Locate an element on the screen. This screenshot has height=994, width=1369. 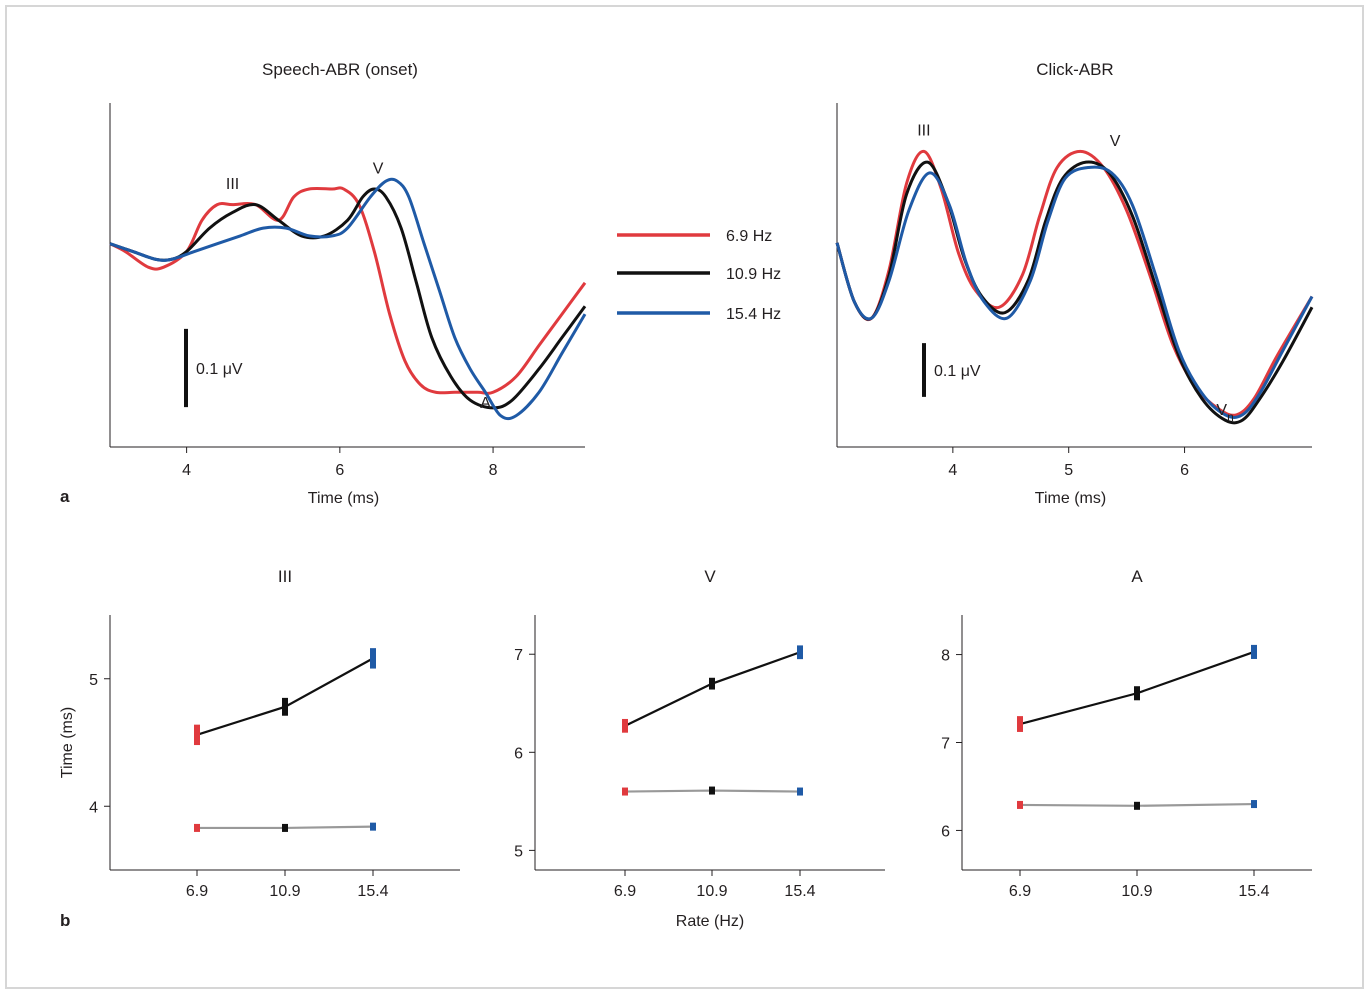
latA-x-tick-label: 15.4 is located at coordinates (1253, 891).